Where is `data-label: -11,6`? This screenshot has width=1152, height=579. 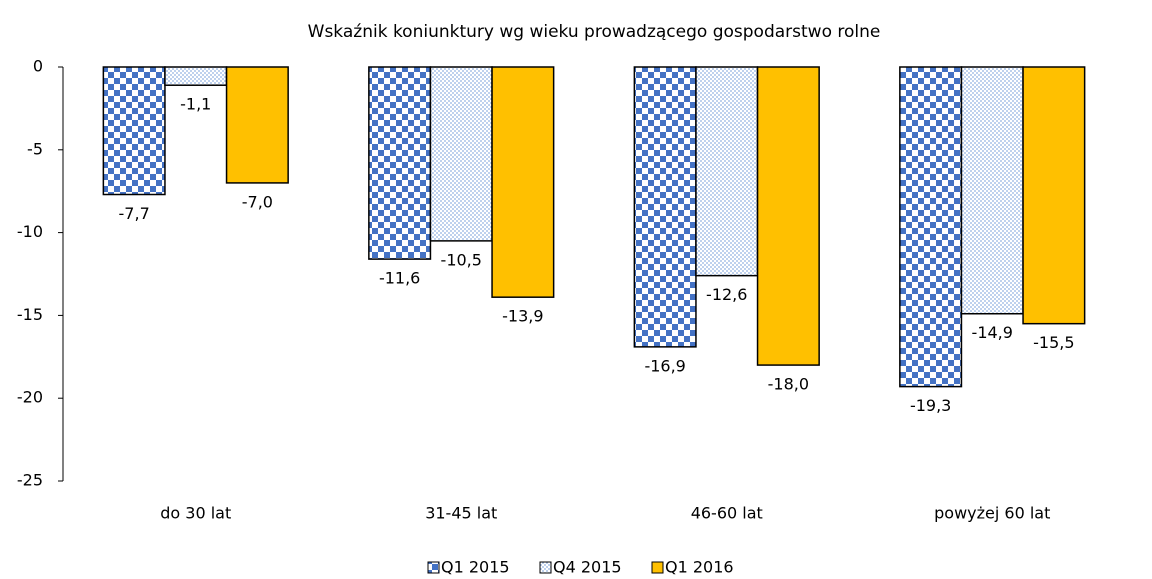
data-label: -11,6 is located at coordinates (399, 278).